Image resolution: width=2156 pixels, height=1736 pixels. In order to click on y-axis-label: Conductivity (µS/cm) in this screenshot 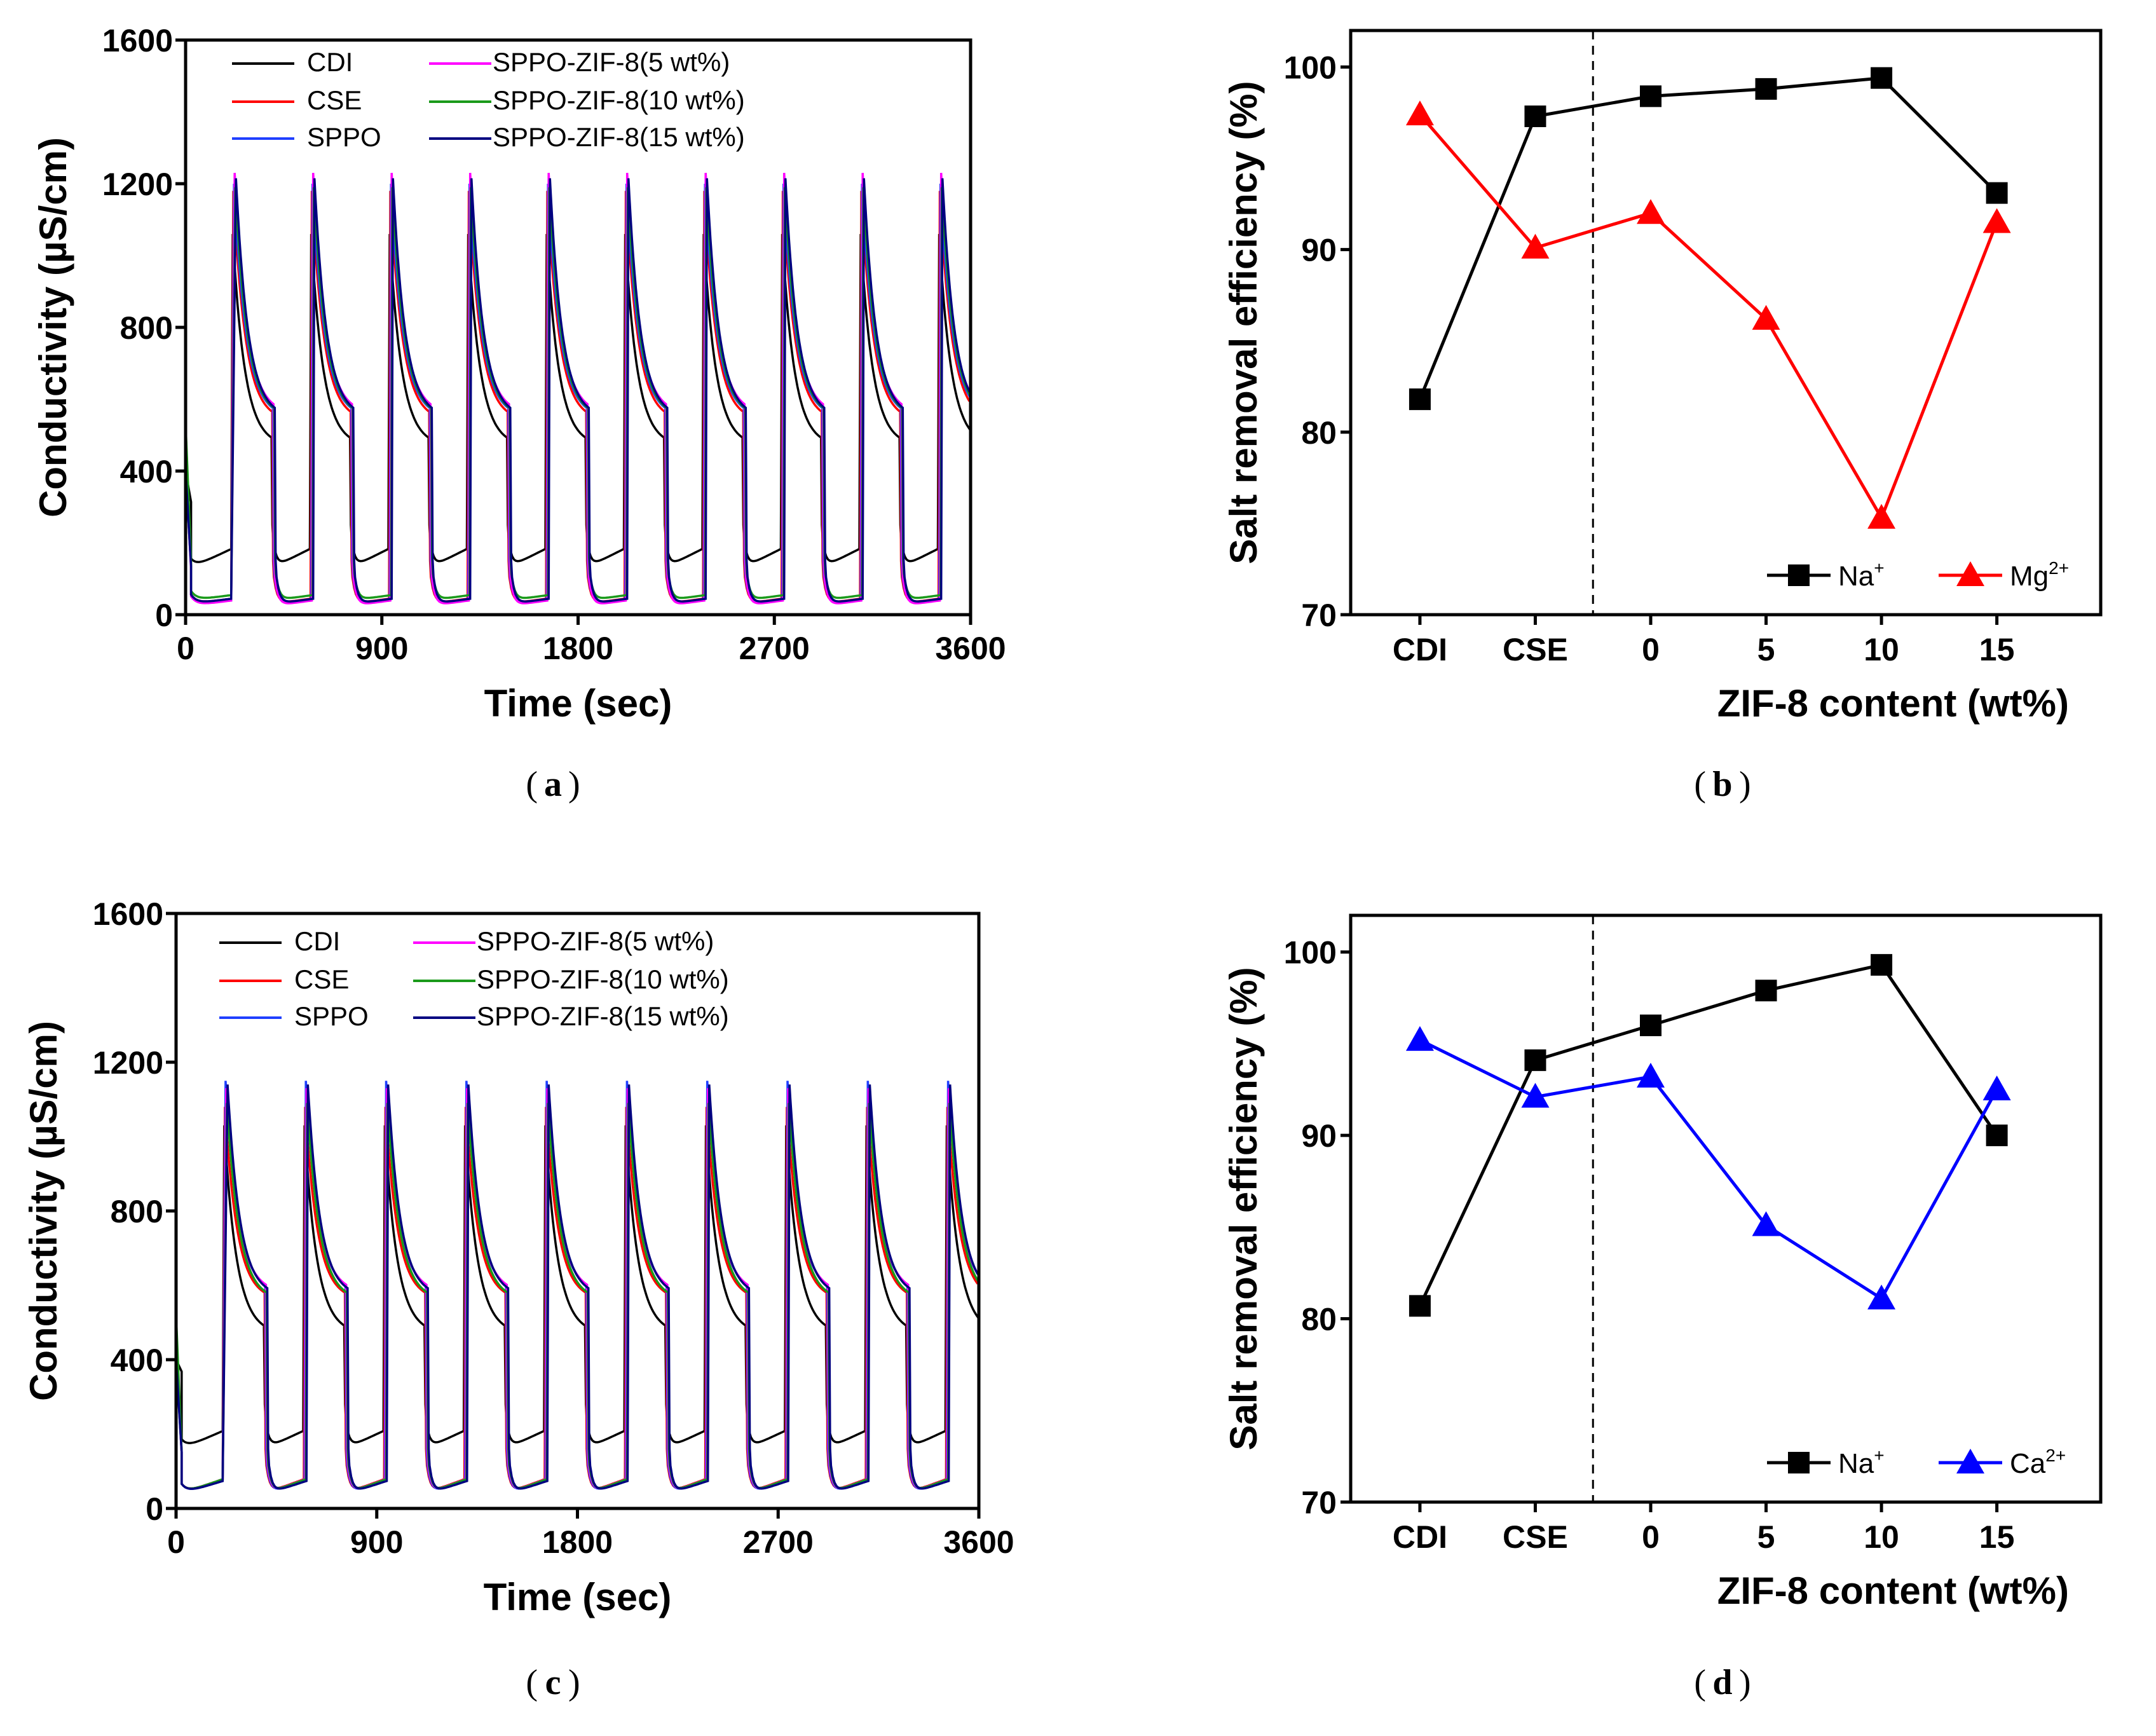, I will do `click(53, 327)`.